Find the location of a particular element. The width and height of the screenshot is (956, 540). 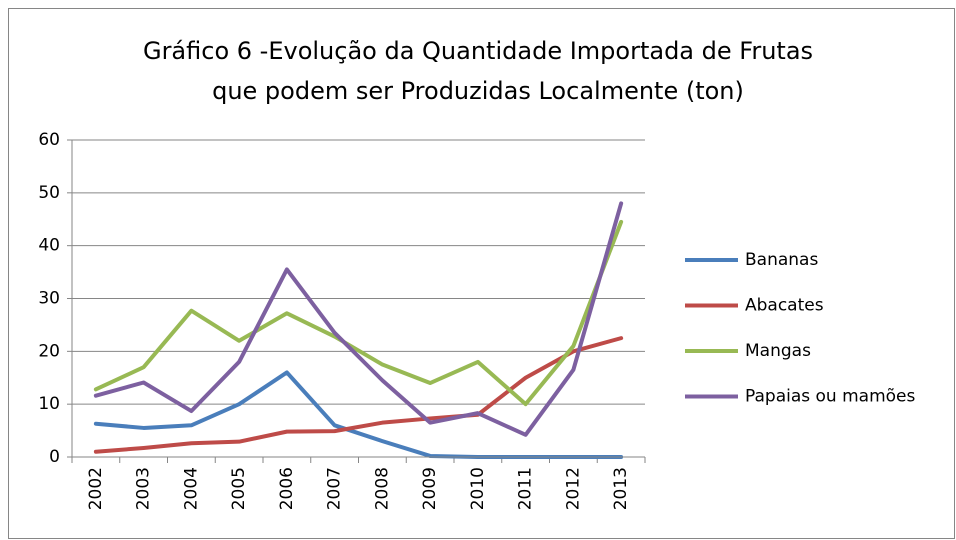

x-tick-label: 2013 is located at coordinates (621, 488).